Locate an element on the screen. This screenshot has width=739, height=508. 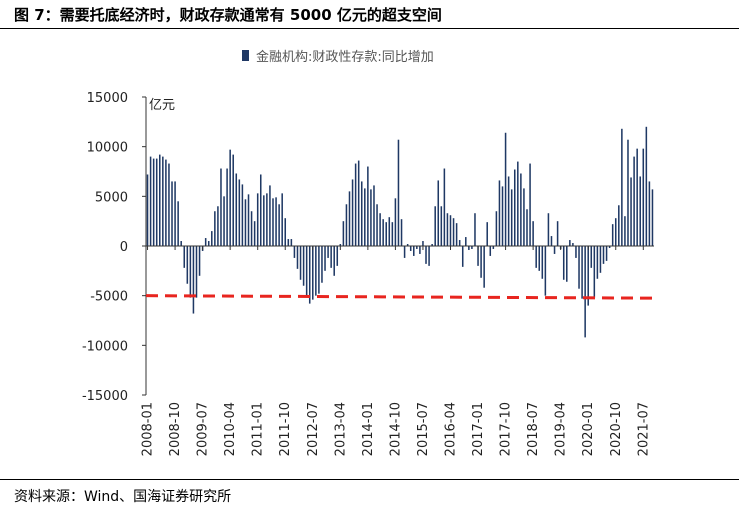
x-tick-label: 2019-04 is located at coordinates (561, 429).